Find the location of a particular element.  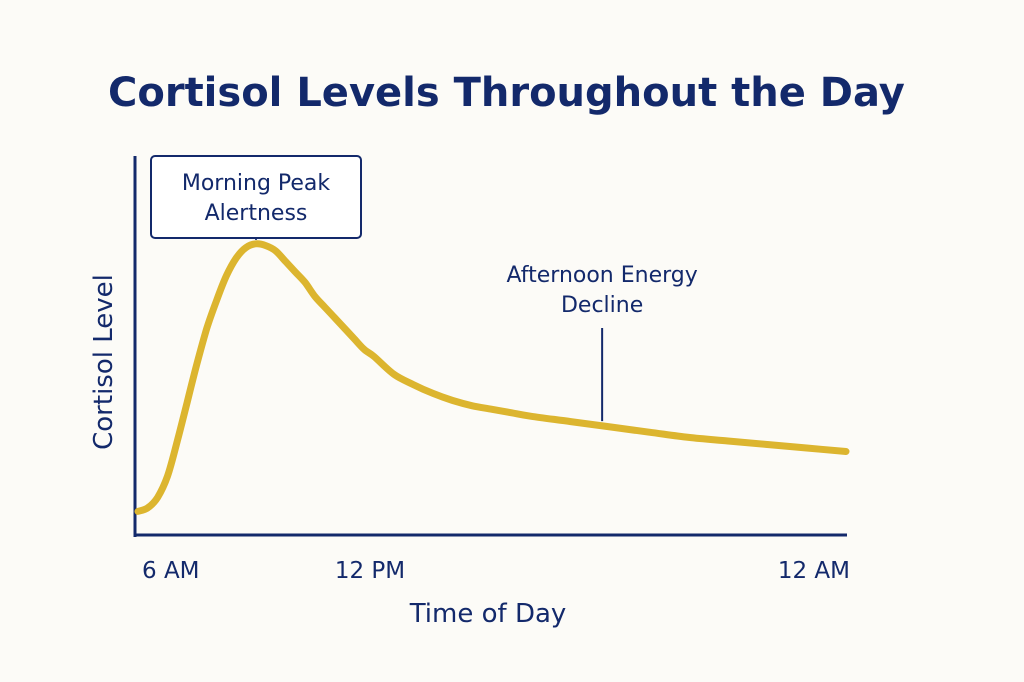

annotation-box is located at coordinates (256, 197).